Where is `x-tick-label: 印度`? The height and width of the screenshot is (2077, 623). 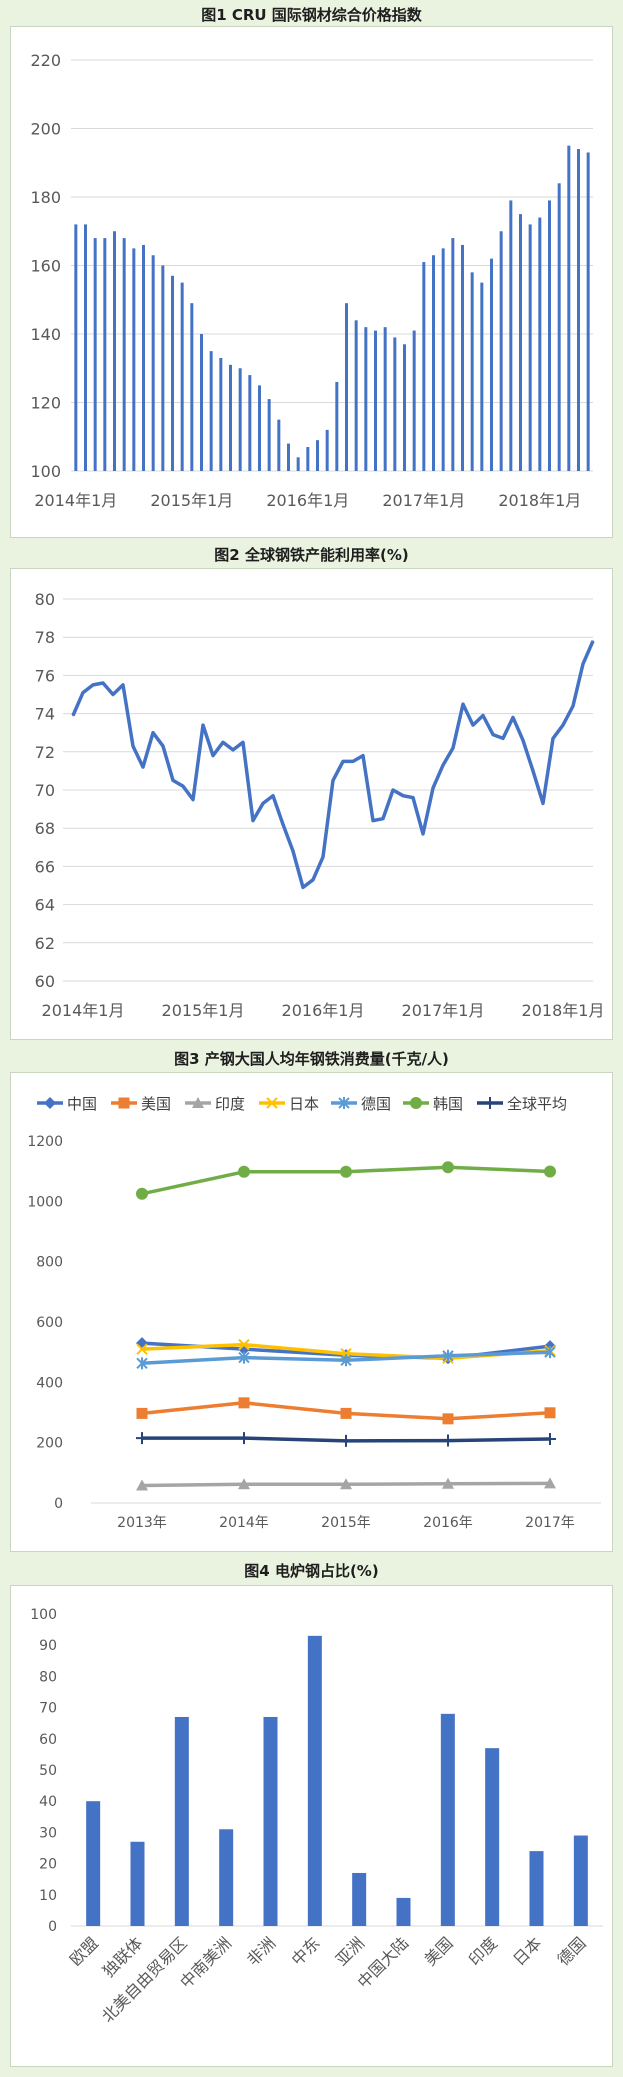
x-tick-label: 印度 is located at coordinates (483, 1951).